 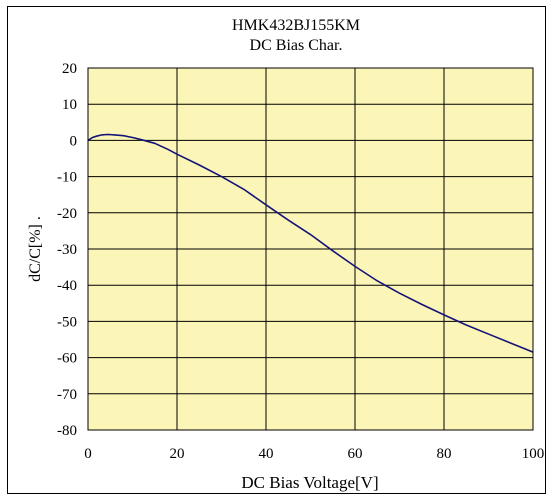 I want to click on y-tick-label: -40, so click(x=67, y=286).